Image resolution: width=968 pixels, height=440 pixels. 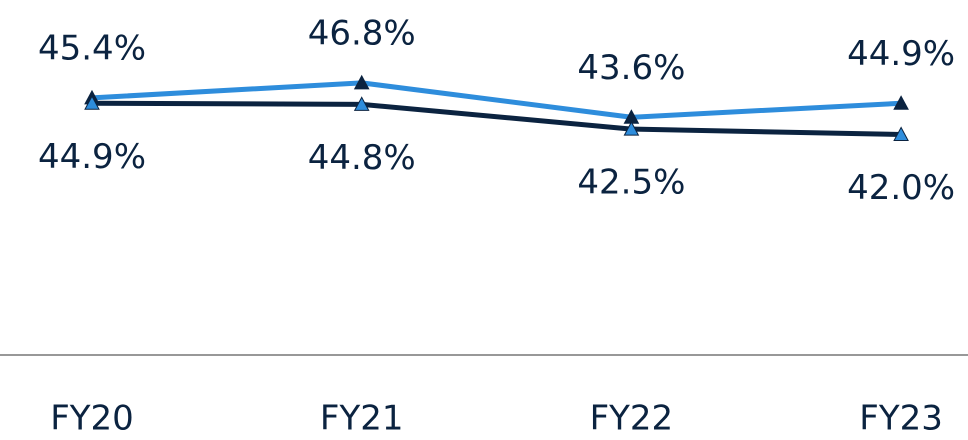 What do you see at coordinates (362, 158) in the screenshot?
I see `data-label: 44.8%` at bounding box center [362, 158].